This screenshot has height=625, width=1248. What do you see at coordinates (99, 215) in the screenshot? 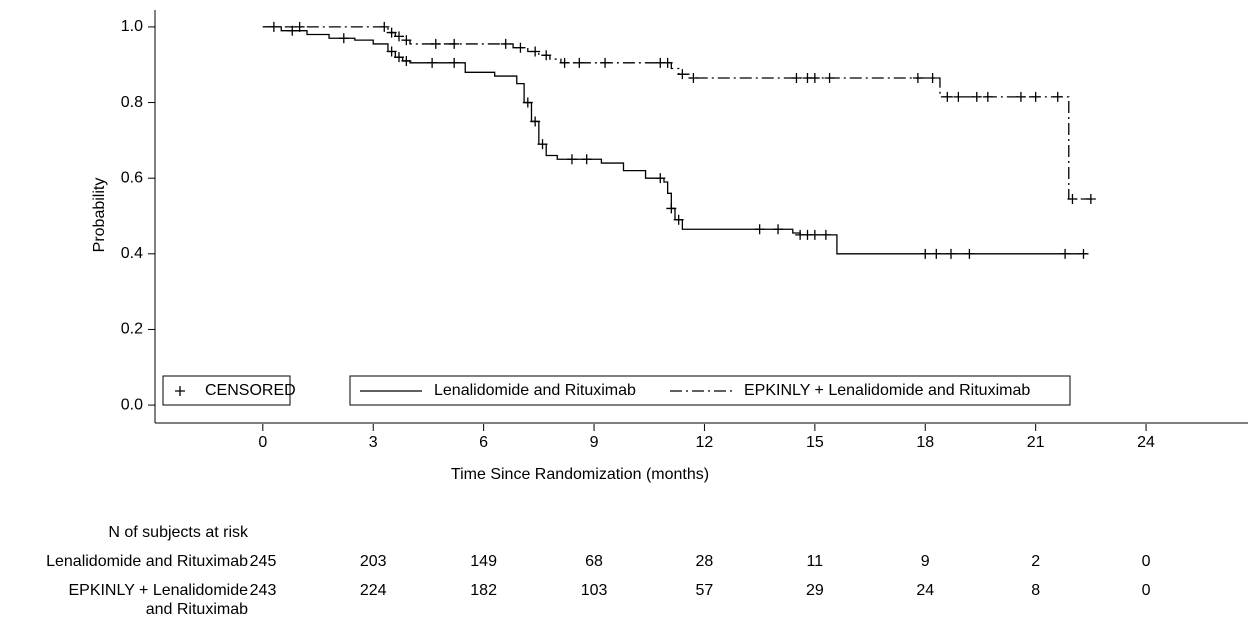
I see `y-axis-label: Probability` at bounding box center [99, 215].